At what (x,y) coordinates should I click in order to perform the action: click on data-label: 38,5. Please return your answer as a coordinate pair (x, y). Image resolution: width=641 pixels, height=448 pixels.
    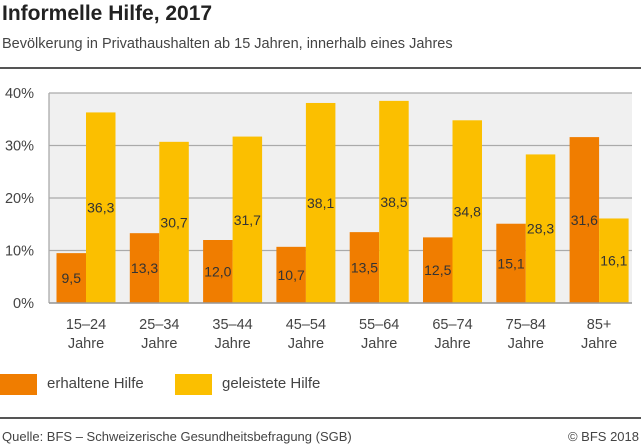
    Looking at the image, I should click on (393, 202).